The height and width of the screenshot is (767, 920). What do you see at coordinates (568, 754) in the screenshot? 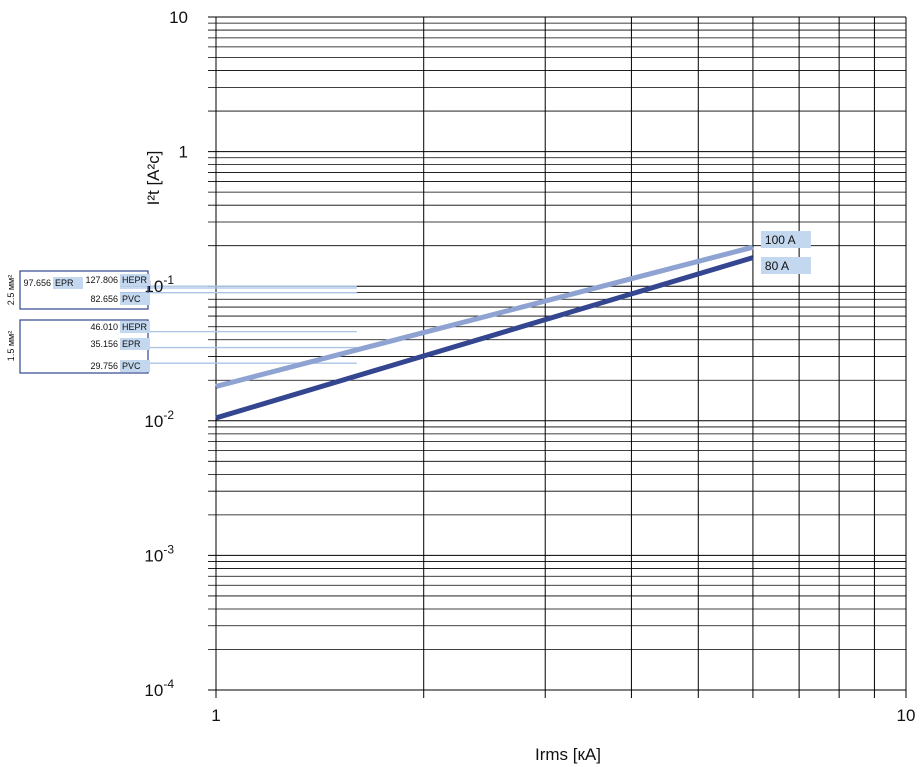
I see `x-axis-label: Irms [кA]` at bounding box center [568, 754].